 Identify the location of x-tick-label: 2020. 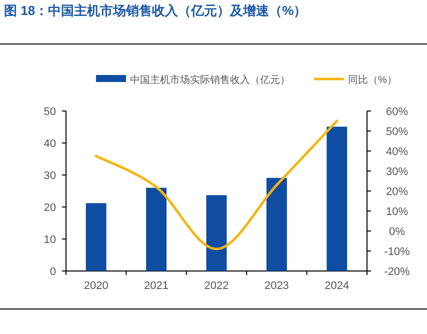
(96, 286).